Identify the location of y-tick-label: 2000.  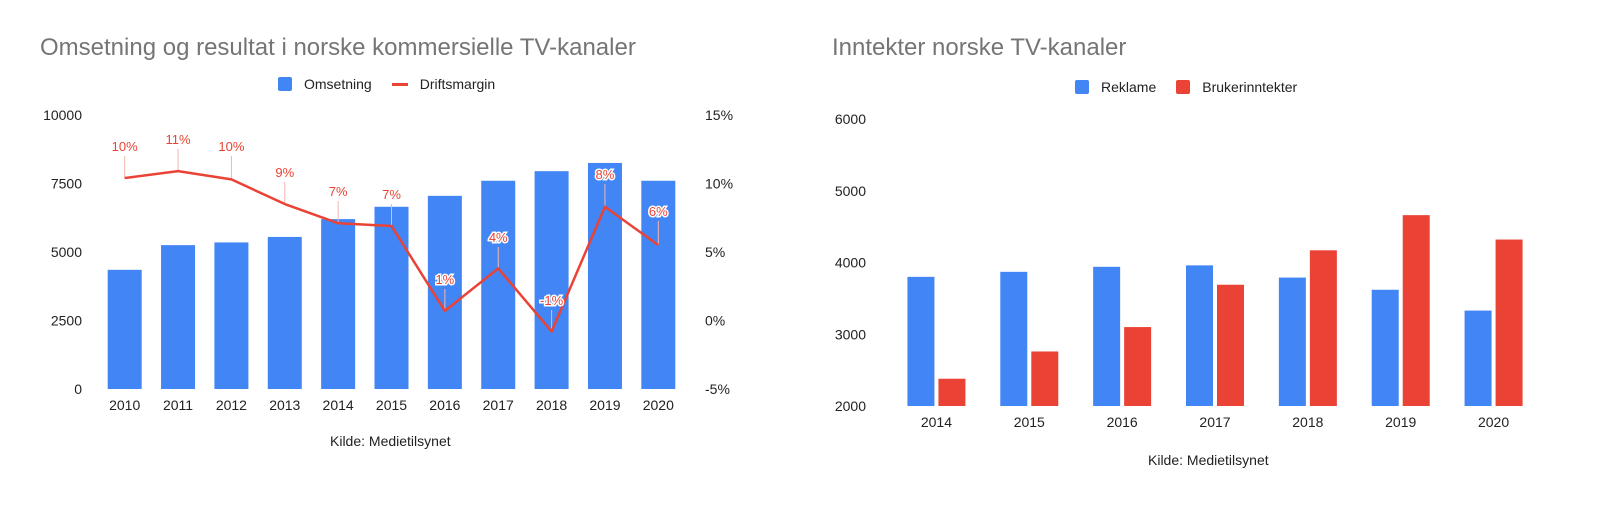
(850, 406).